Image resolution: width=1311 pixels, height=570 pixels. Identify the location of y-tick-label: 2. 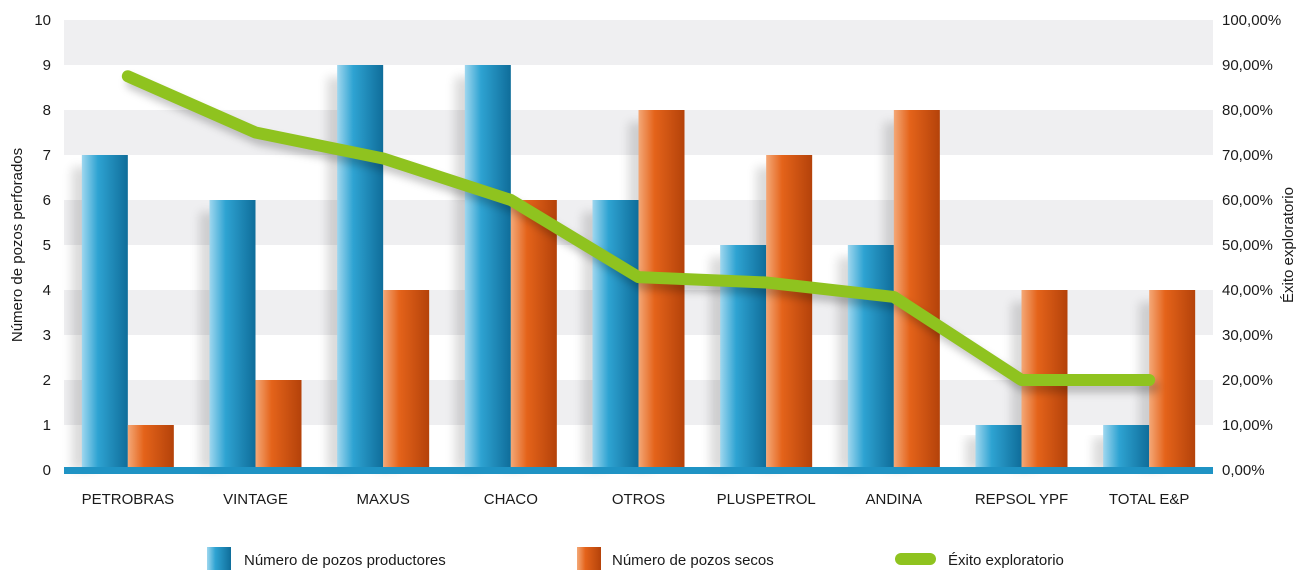
(47, 380).